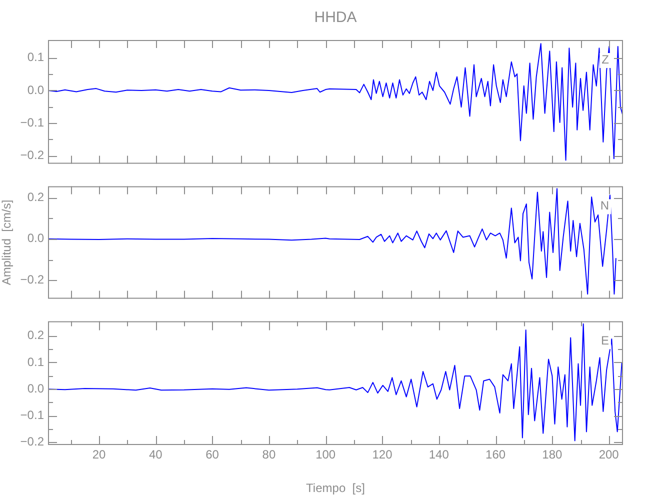 Image resolution: width=650 pixels, height=500 pixels. What do you see at coordinates (382, 455) in the screenshot?
I see `x-tick-label: 120` at bounding box center [382, 455].